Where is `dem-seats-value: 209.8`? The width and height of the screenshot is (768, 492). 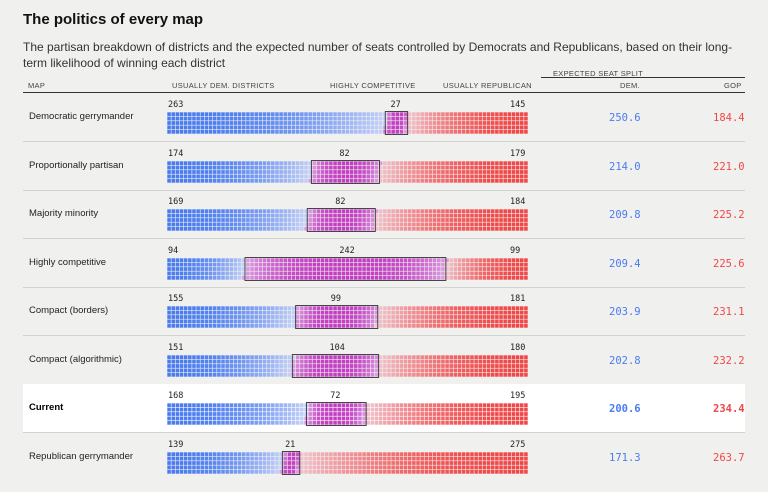
dem-seats-value: 209.8 is located at coordinates (625, 215).